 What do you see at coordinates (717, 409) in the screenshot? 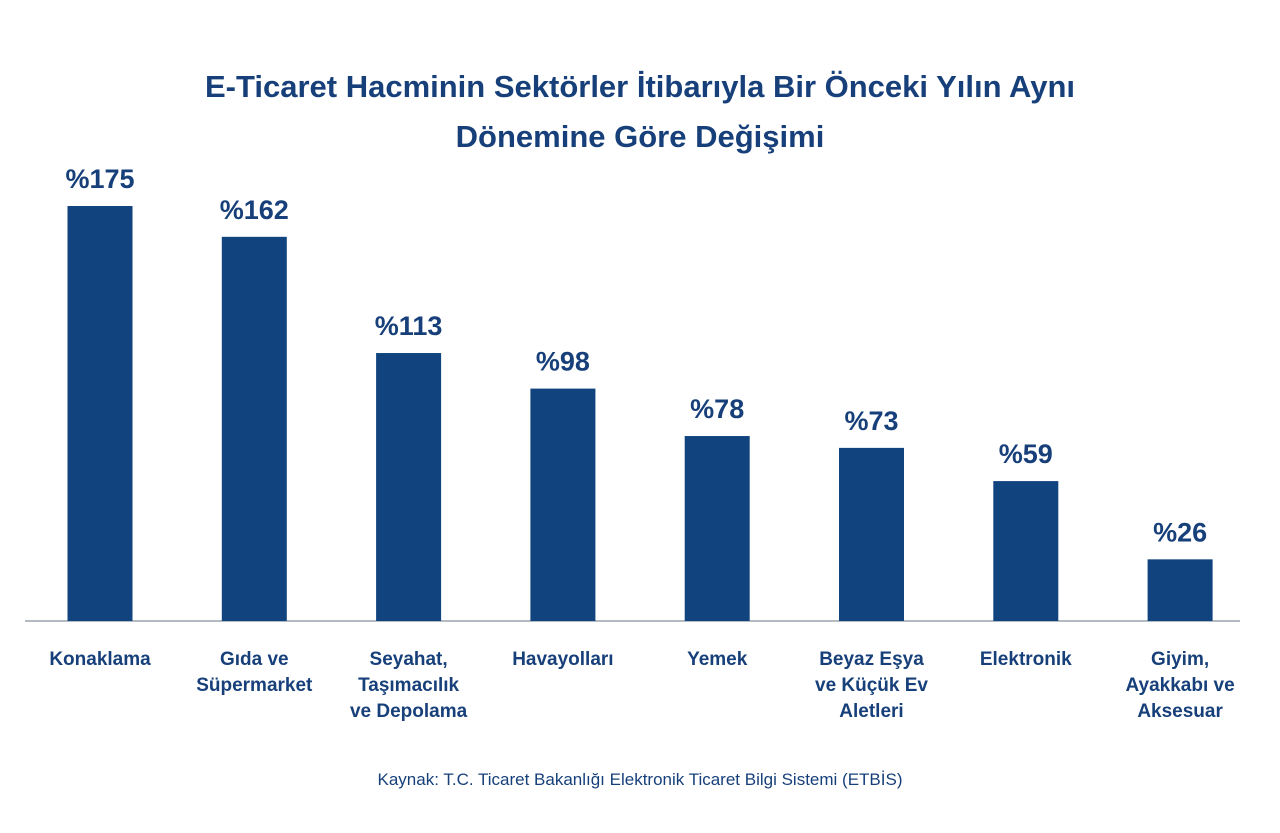
I see `value-label-5: %78` at bounding box center [717, 409].